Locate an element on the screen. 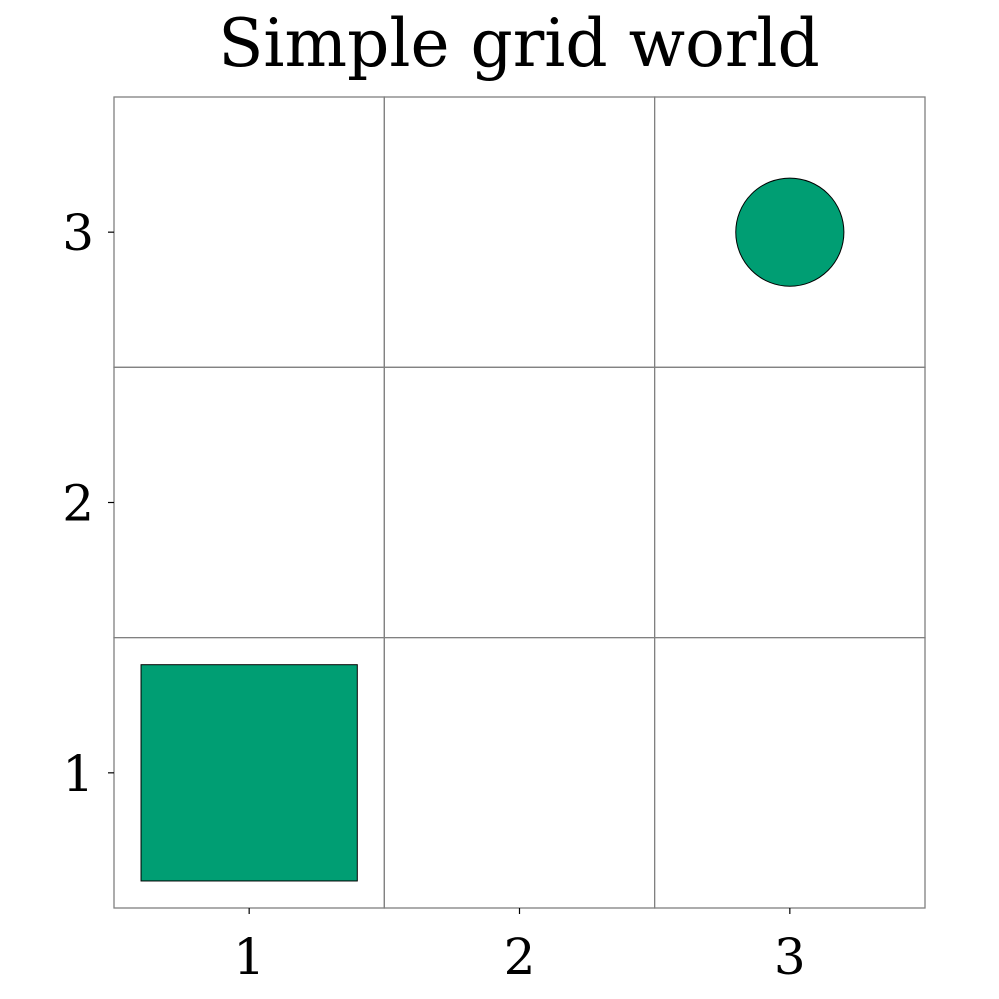  grid-cell-r1-c2 is located at coordinates (519, 773).